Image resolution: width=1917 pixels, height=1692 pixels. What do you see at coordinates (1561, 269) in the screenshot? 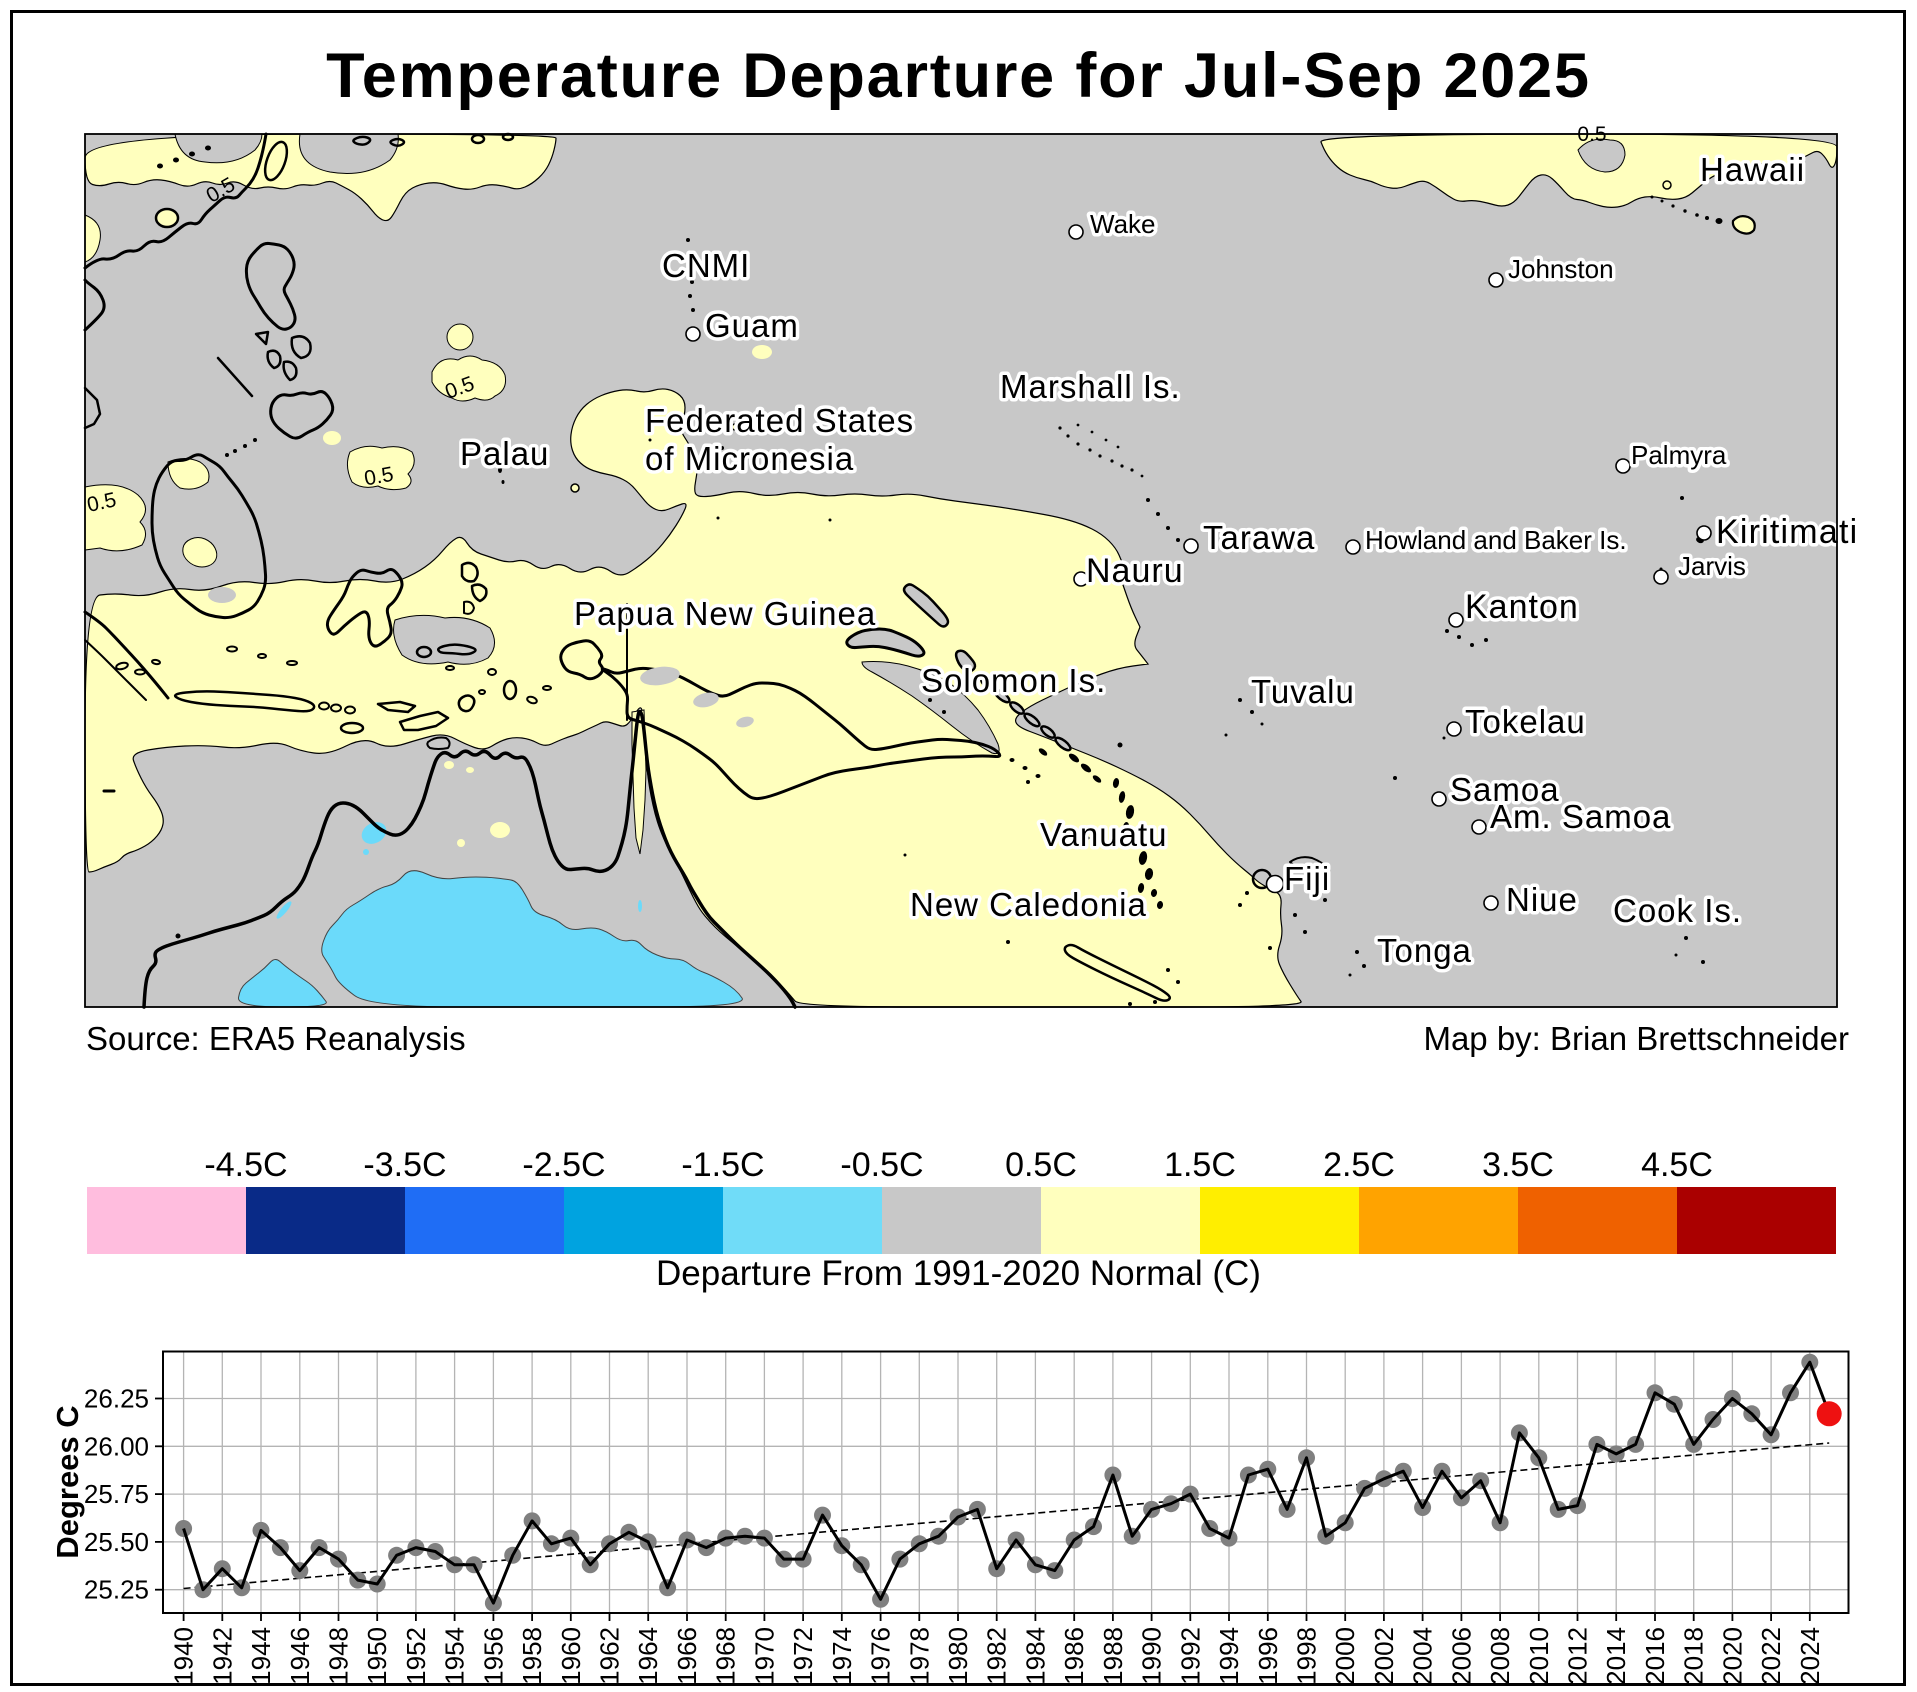
I see `svg-text: Johnston` at bounding box center [1561, 269].